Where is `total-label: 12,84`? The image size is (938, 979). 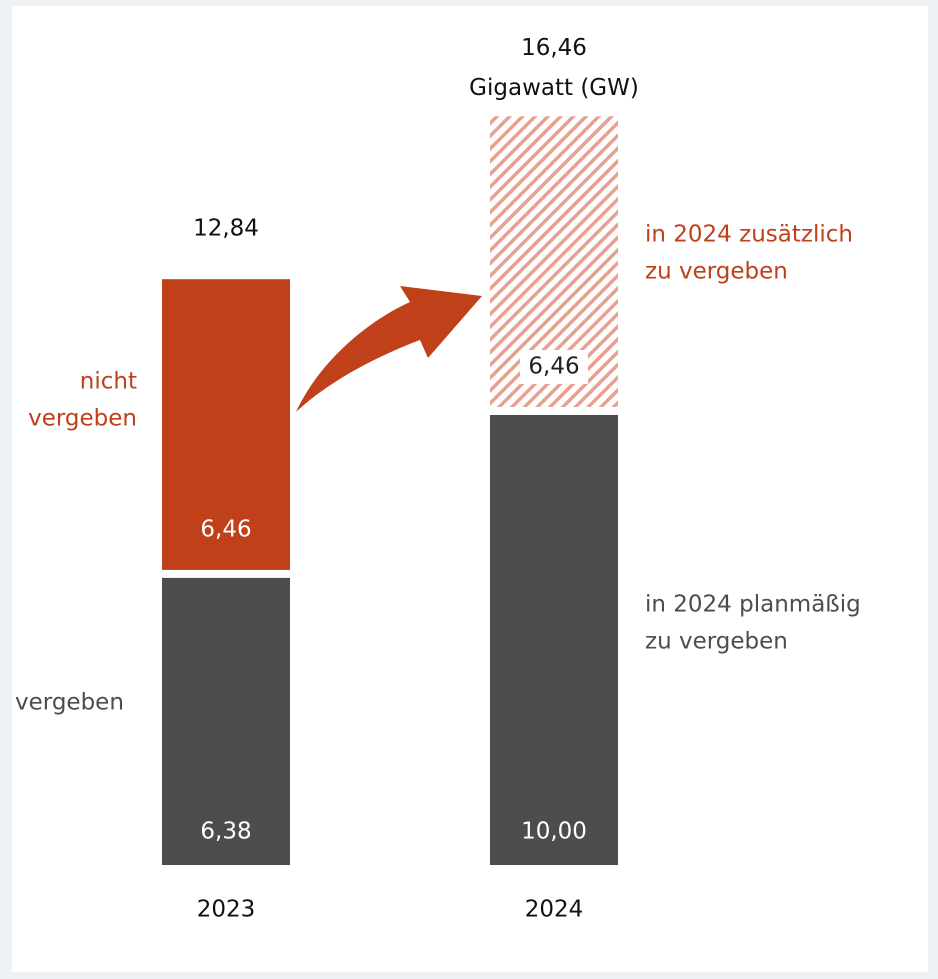
total-label: 12,84 is located at coordinates (226, 229).